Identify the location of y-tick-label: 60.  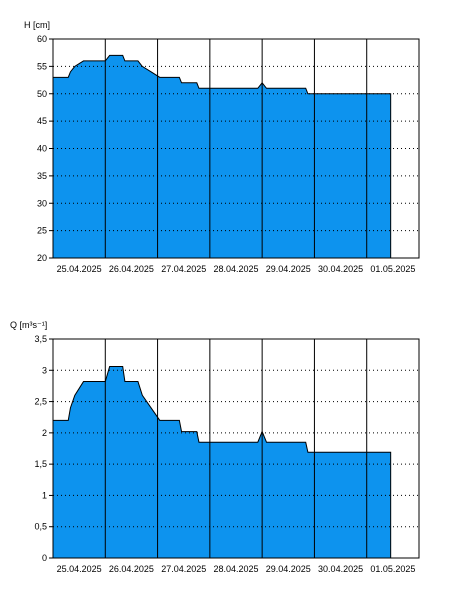
(42, 39).